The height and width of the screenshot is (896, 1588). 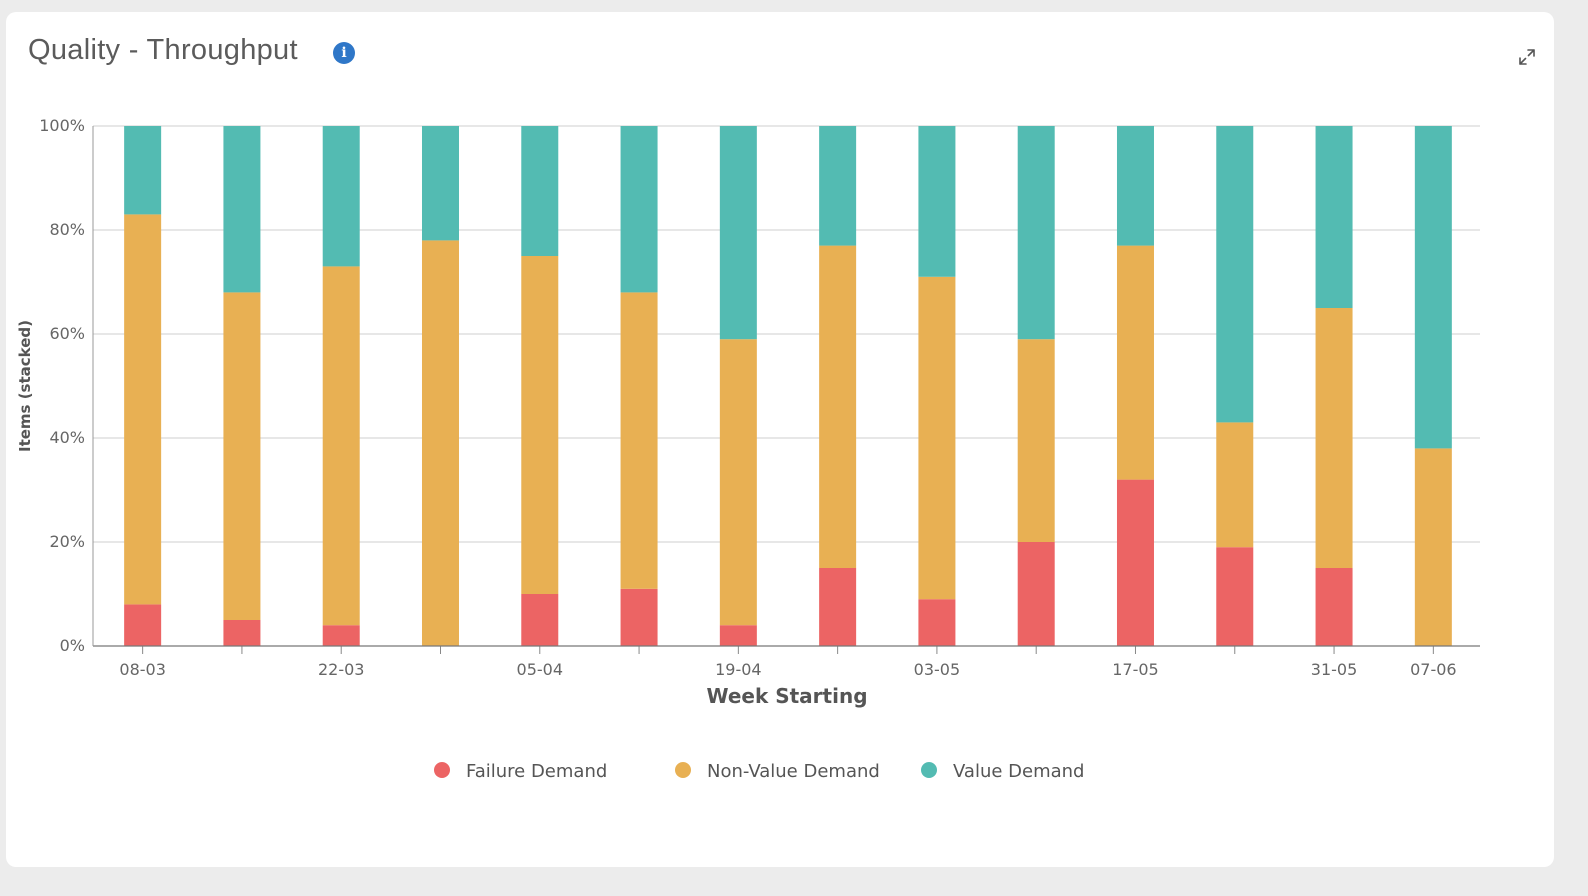 What do you see at coordinates (937, 669) in the screenshot?
I see `x-tick-label: 03-05` at bounding box center [937, 669].